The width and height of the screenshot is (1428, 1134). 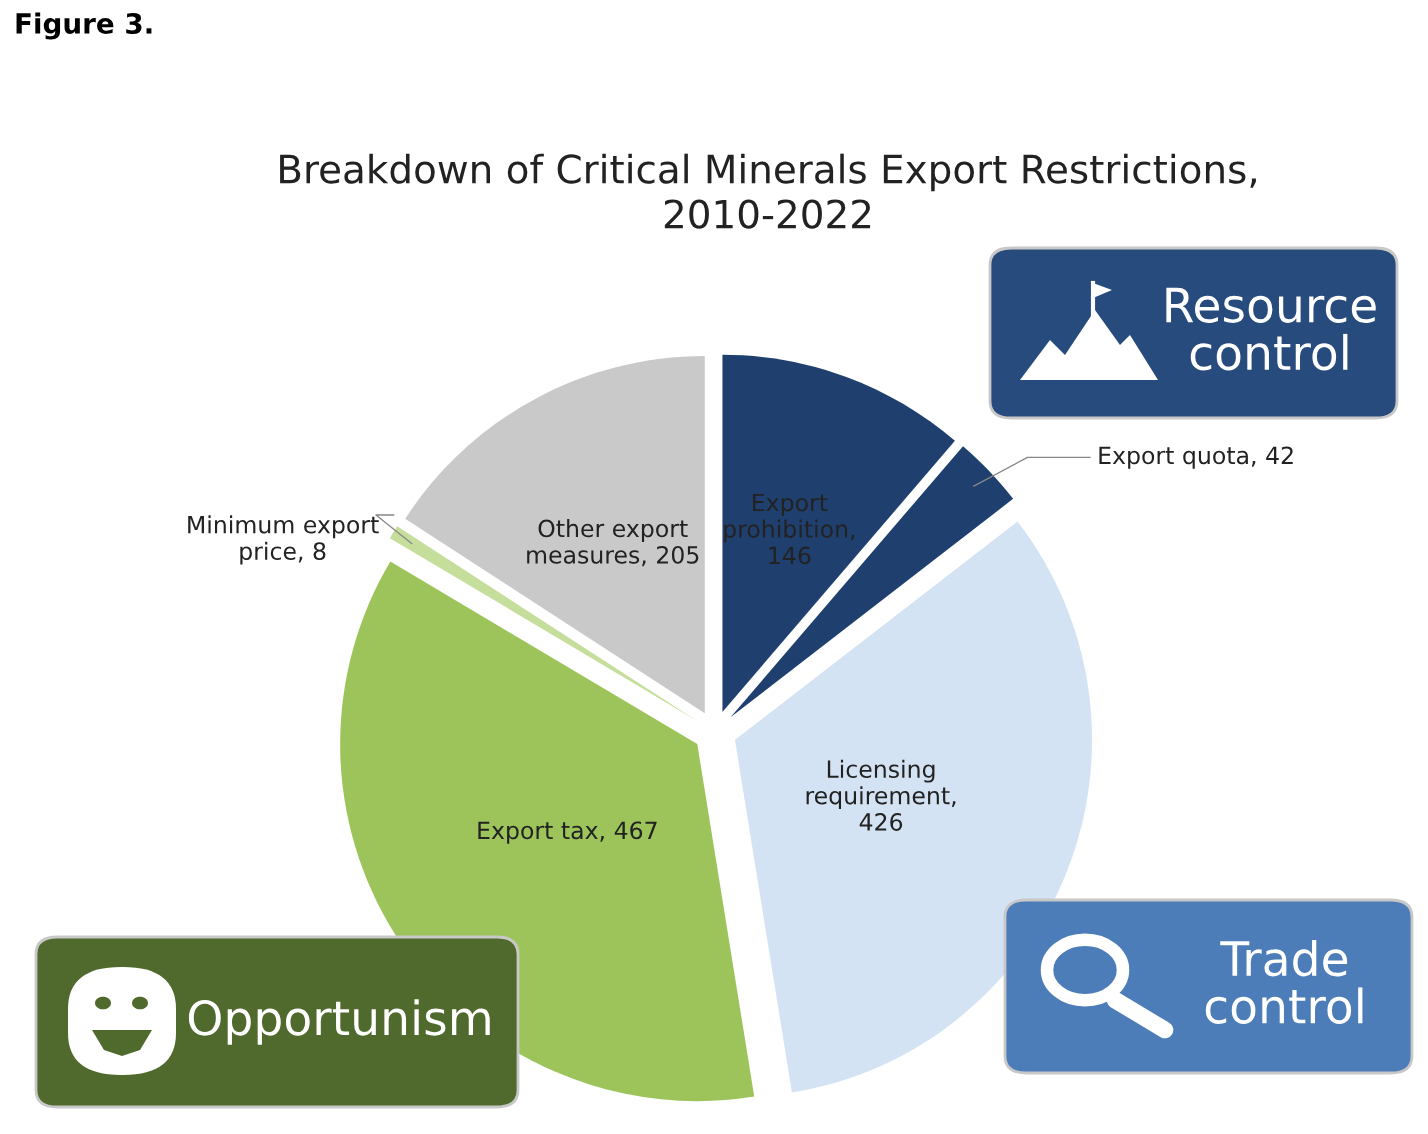 I want to click on slice-label: Licensing requirement, 426, so click(x=881, y=795).